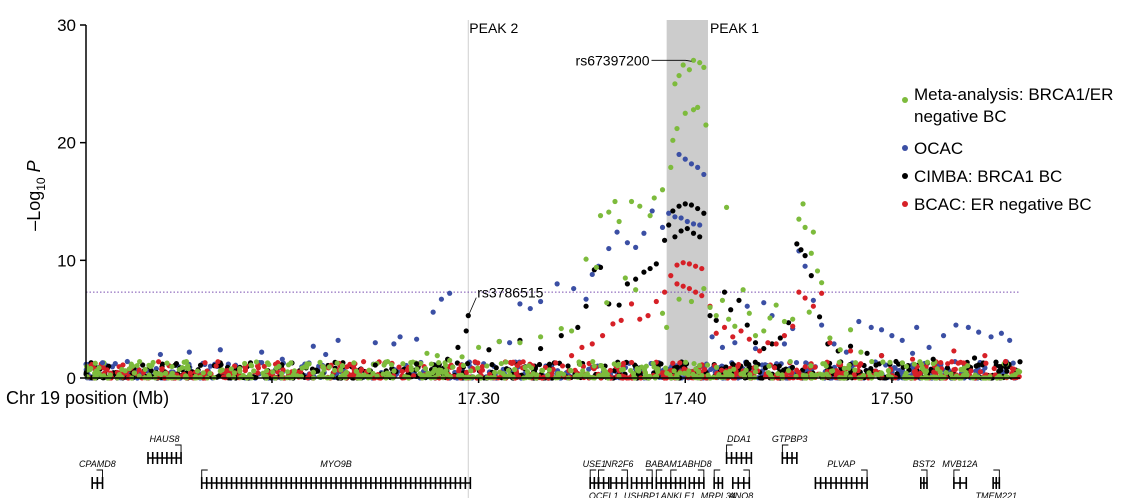  I want to click on x-tick-label: 17.50, so click(892, 398).